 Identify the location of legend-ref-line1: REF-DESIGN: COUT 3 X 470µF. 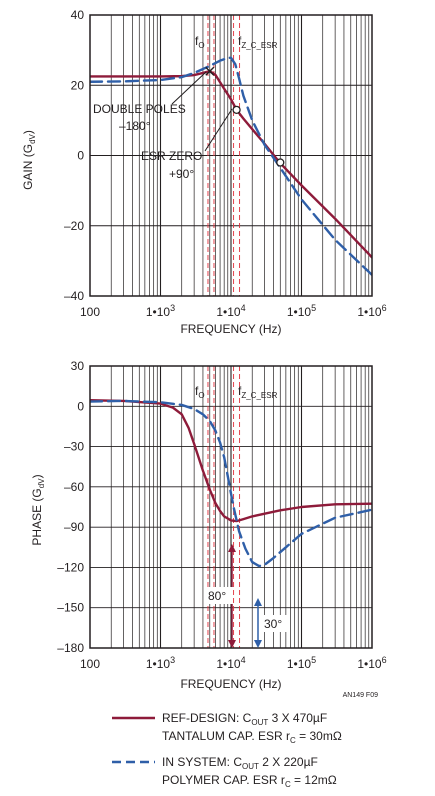
(244, 719).